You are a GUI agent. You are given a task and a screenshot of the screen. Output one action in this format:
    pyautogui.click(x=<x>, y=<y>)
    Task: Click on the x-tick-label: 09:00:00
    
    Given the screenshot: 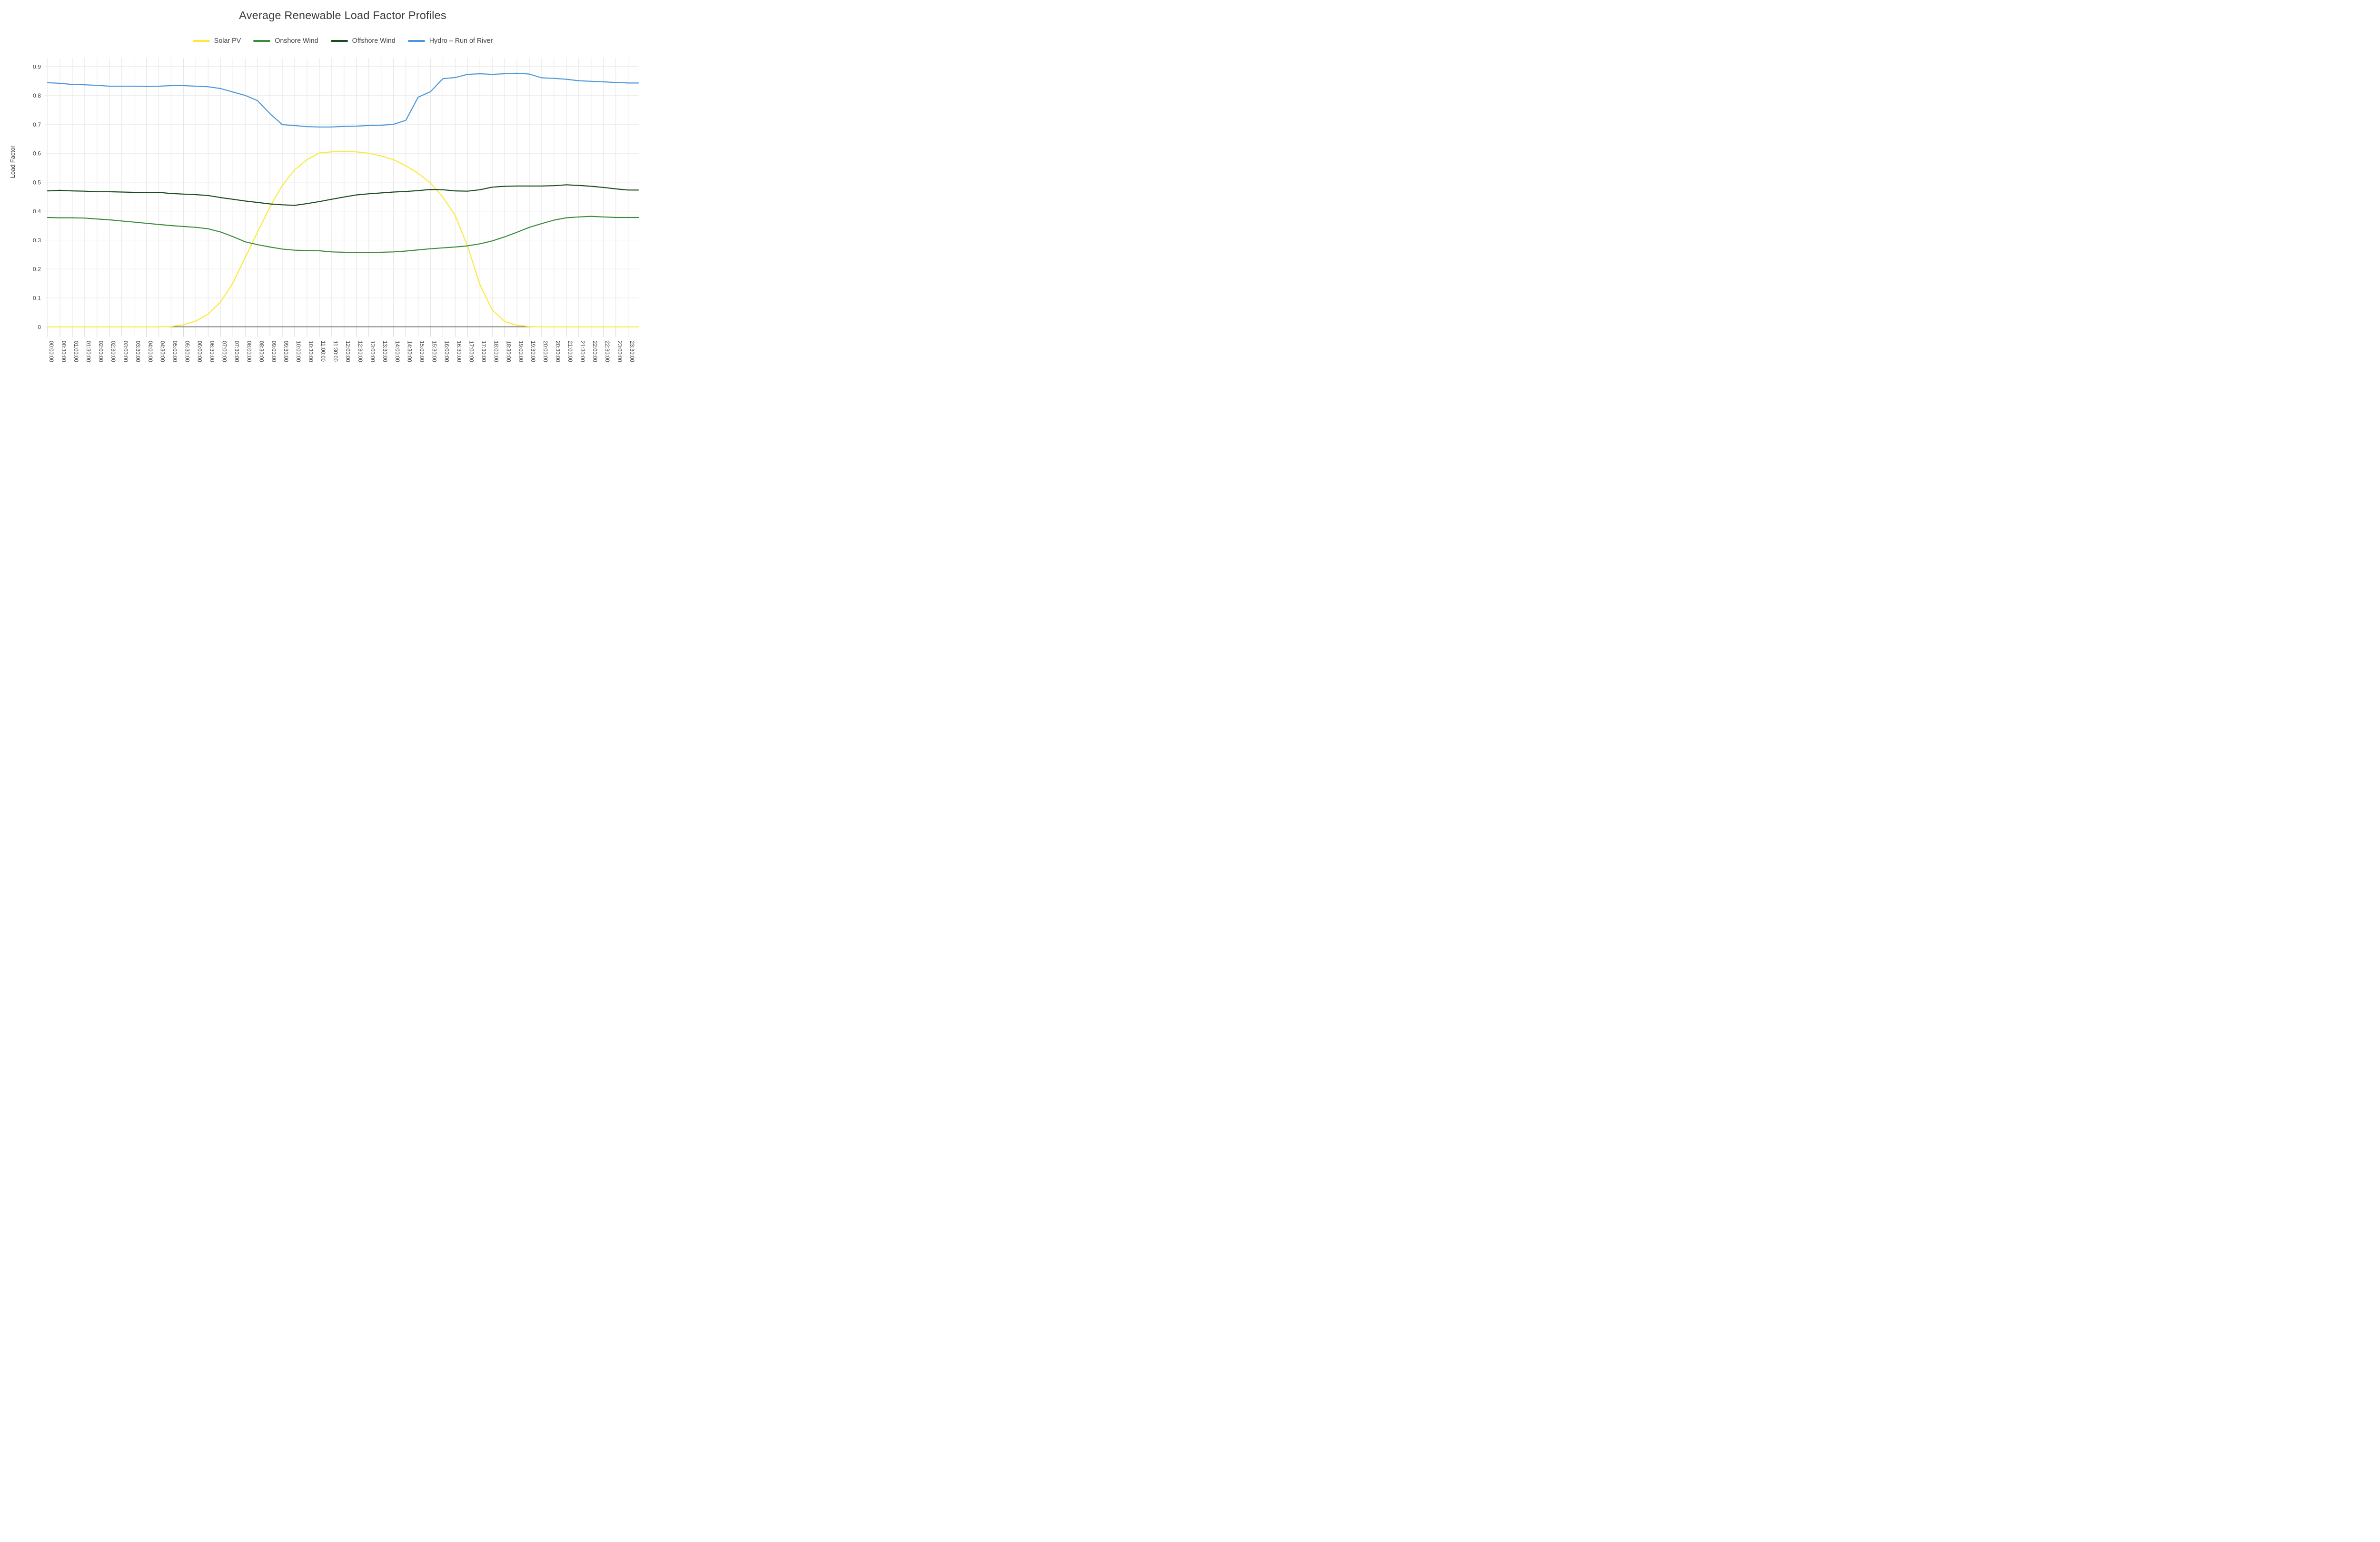 What is the action you would take?
    pyautogui.click(x=273, y=351)
    